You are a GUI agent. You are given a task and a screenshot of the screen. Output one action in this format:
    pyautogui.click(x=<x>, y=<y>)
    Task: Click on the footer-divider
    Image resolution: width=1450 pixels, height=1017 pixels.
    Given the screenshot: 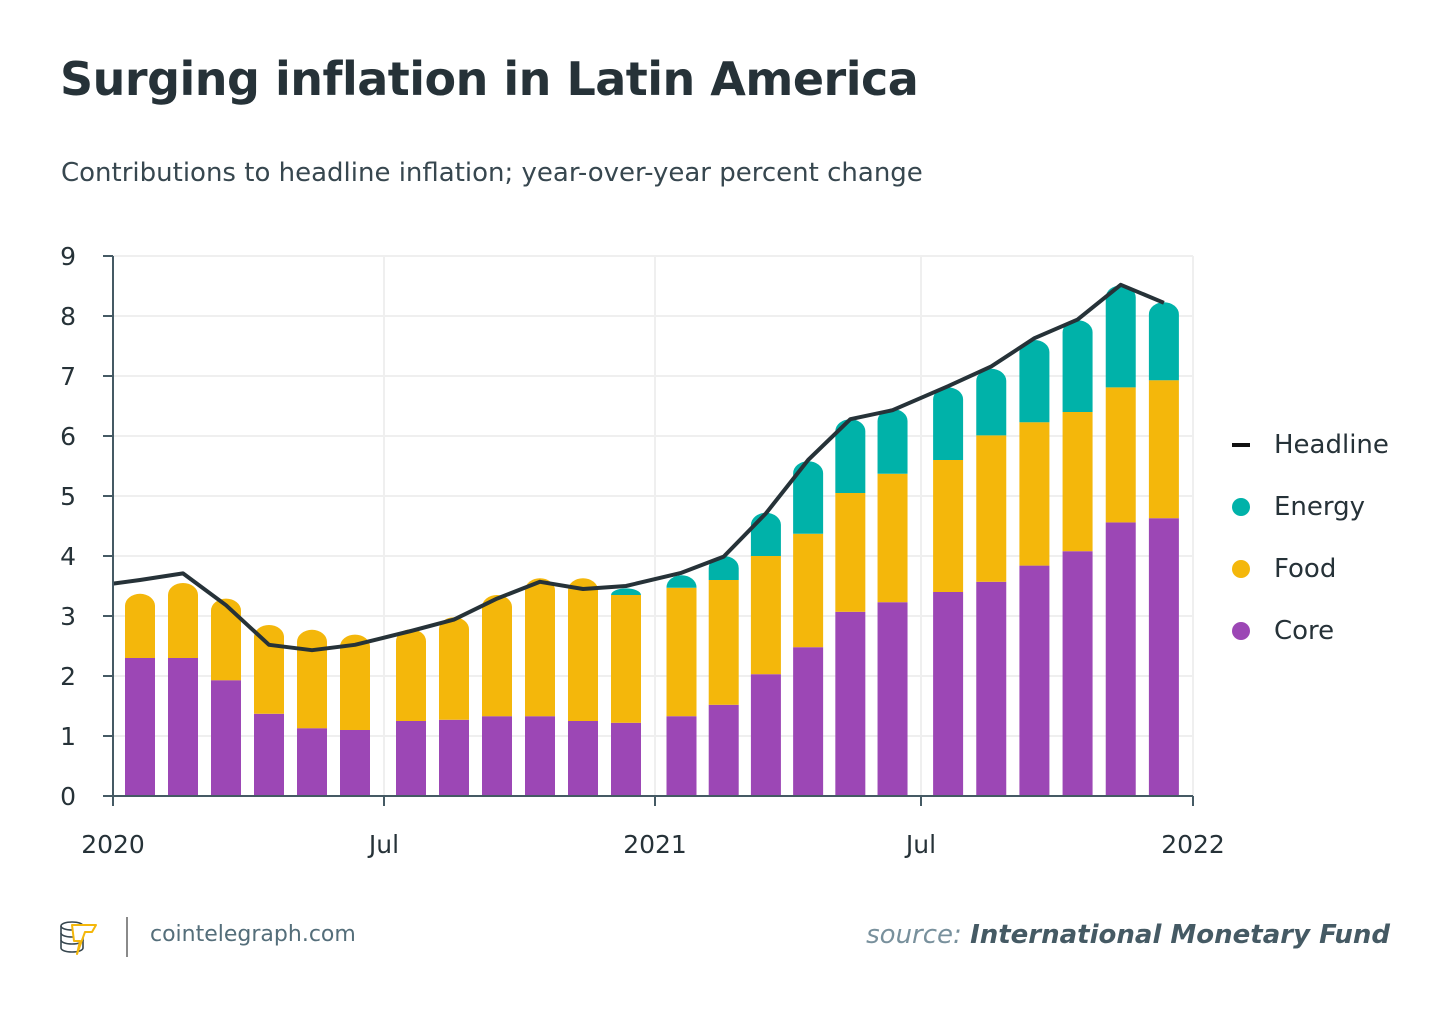 What is the action you would take?
    pyautogui.click(x=127, y=937)
    